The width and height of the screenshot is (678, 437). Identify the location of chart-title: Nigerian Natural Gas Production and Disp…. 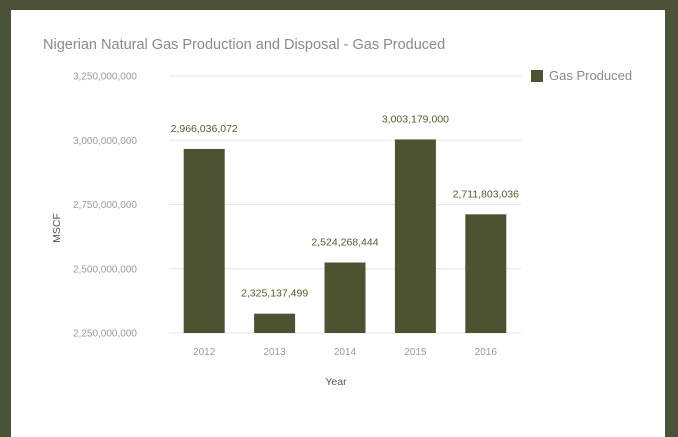
(244, 45).